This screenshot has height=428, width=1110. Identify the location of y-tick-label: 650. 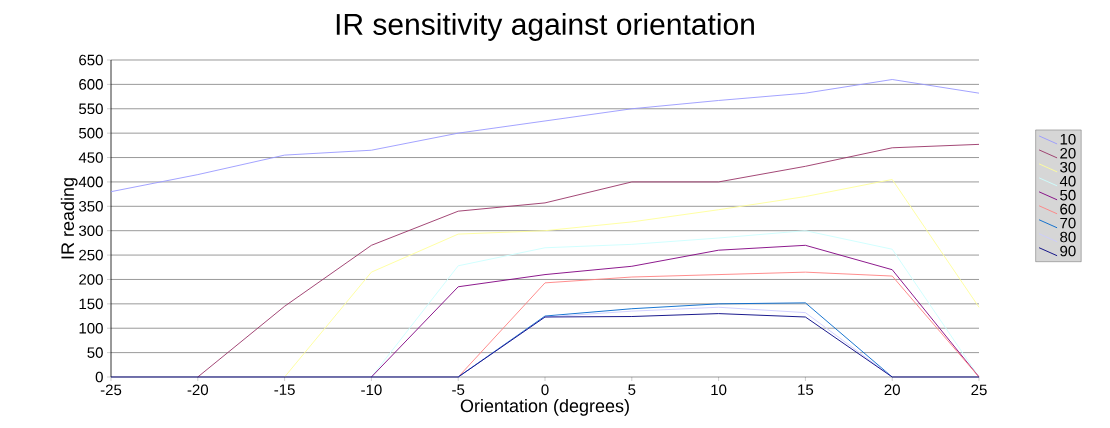
(91, 60).